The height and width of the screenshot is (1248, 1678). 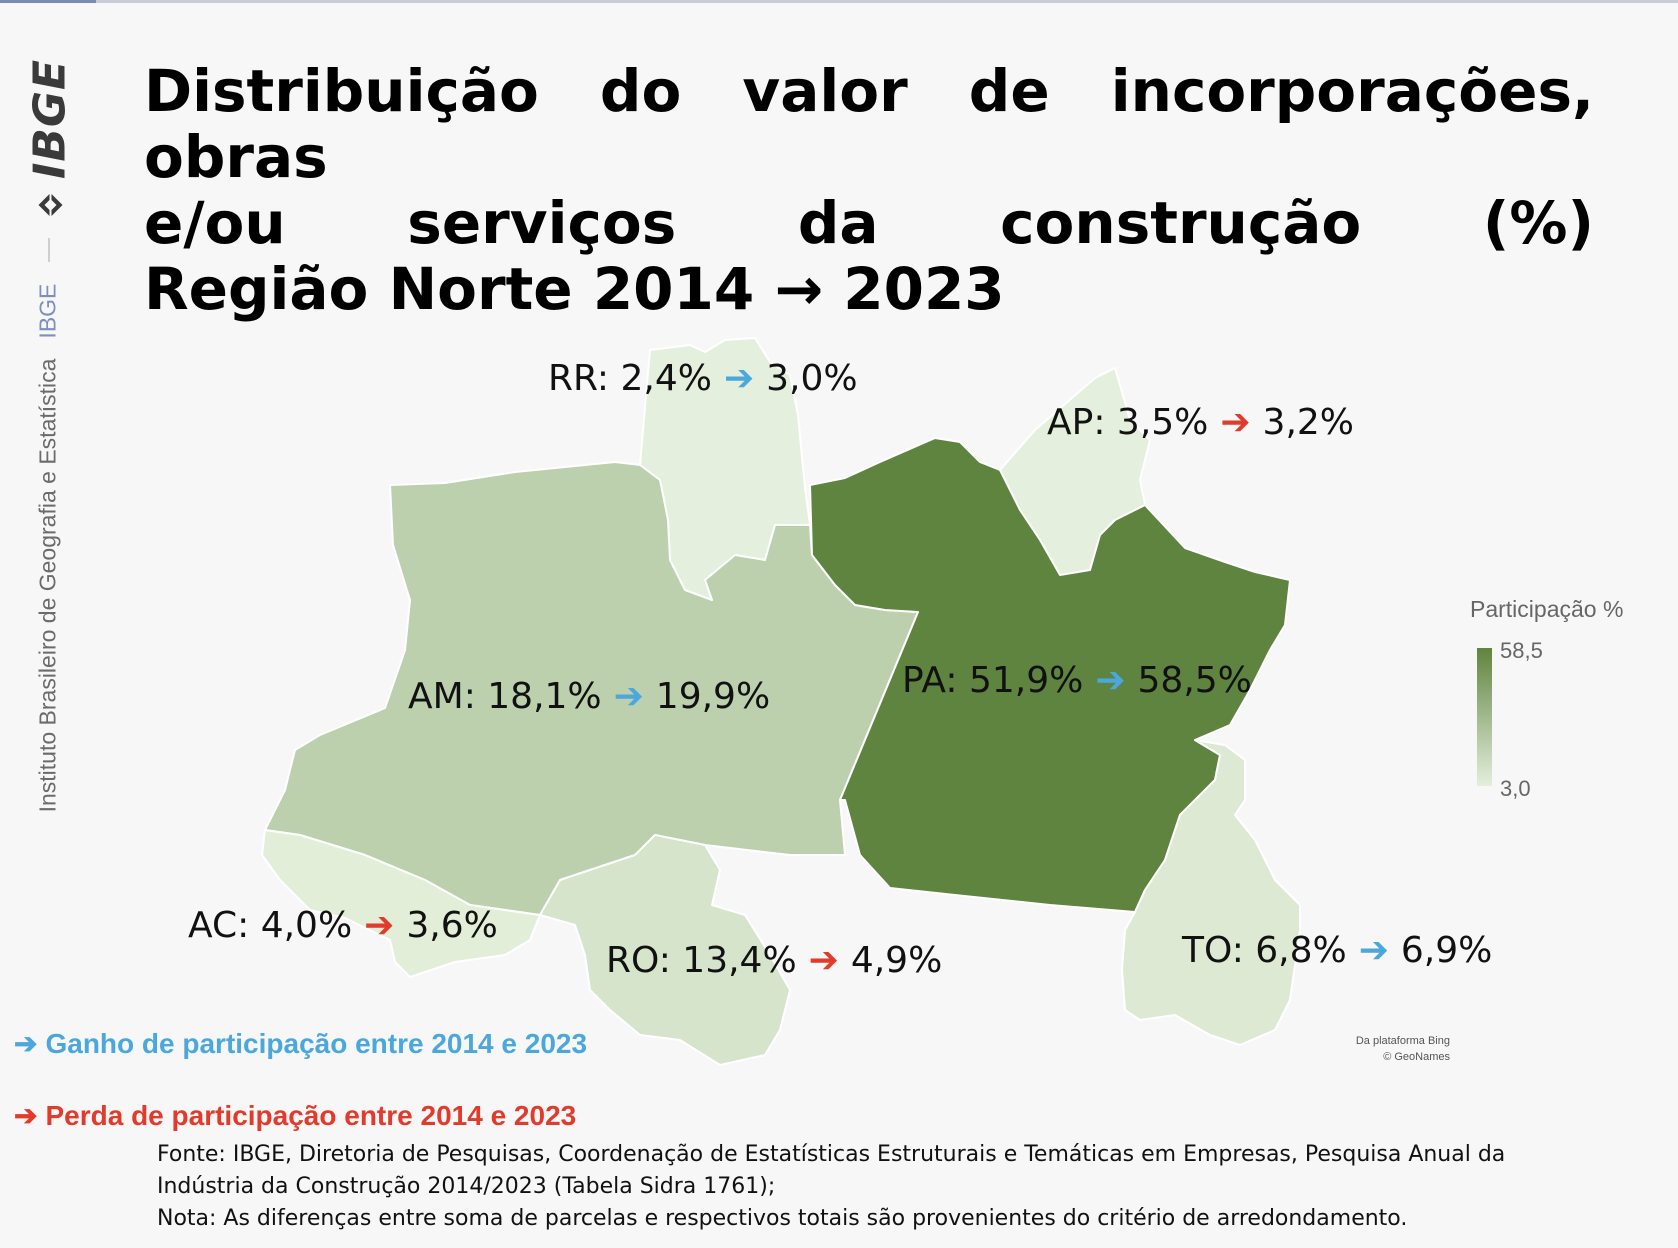 What do you see at coordinates (1345, 1049) in the screenshot?
I see `map-attribution: Da plataforma Bing © GeoNames` at bounding box center [1345, 1049].